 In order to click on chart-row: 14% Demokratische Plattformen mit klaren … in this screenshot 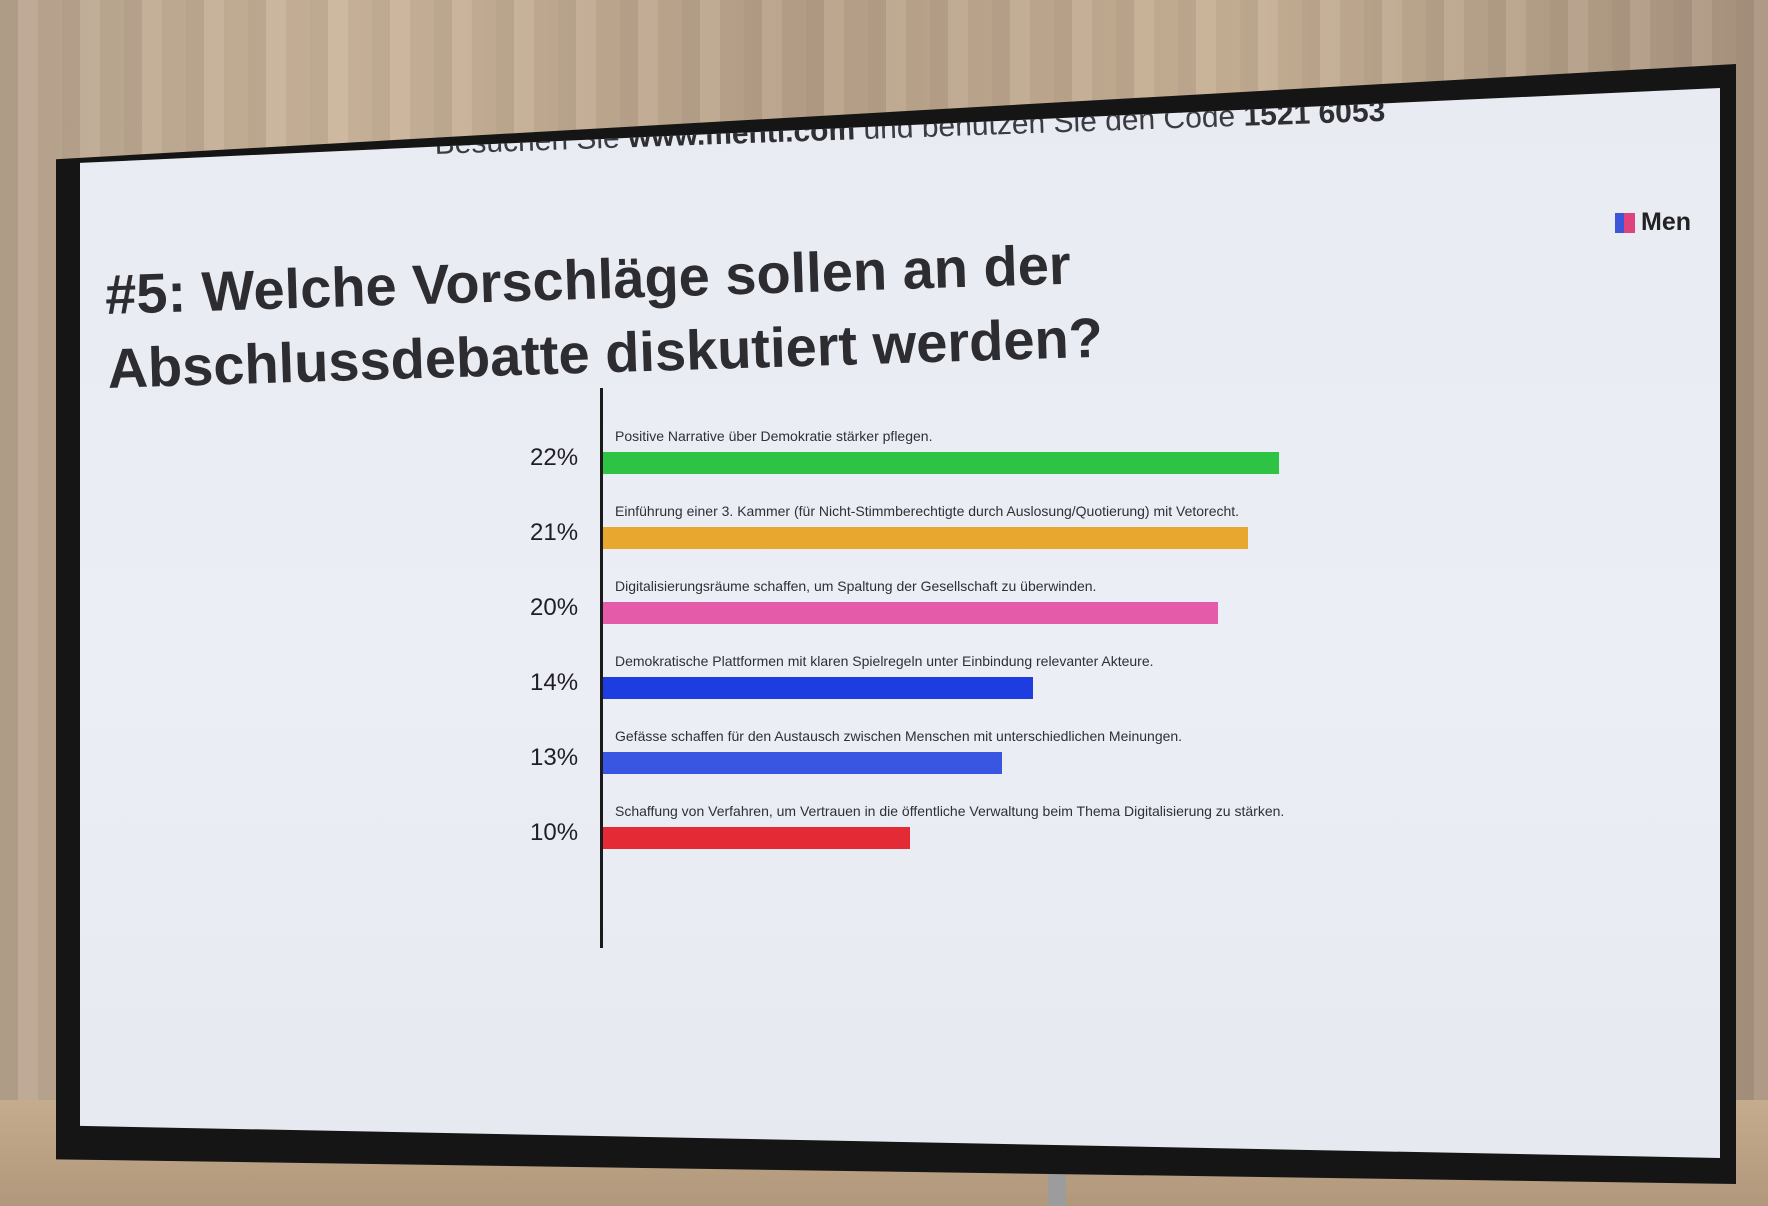, I will do `click(930, 683)`.